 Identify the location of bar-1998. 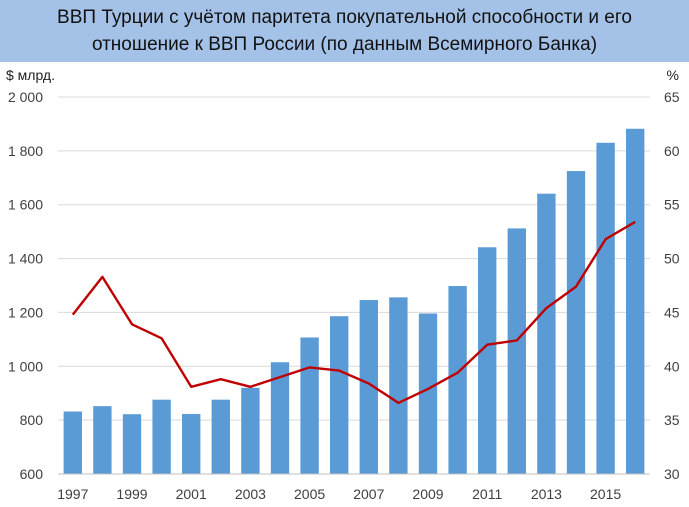
(102, 440).